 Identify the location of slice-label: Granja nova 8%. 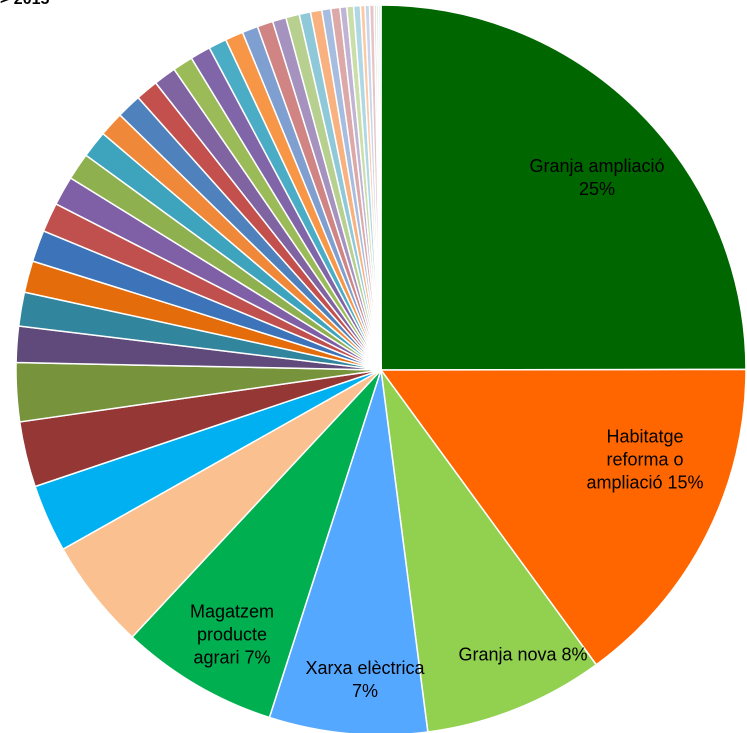
(523, 655).